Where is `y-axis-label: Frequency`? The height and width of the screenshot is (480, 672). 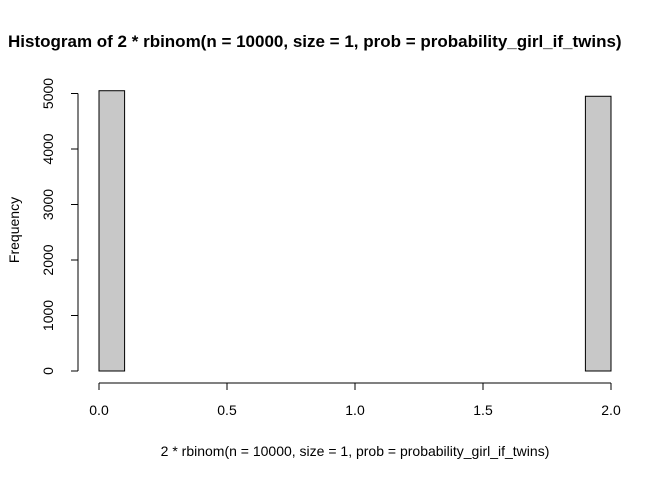
y-axis-label: Frequency is located at coordinates (14, 230).